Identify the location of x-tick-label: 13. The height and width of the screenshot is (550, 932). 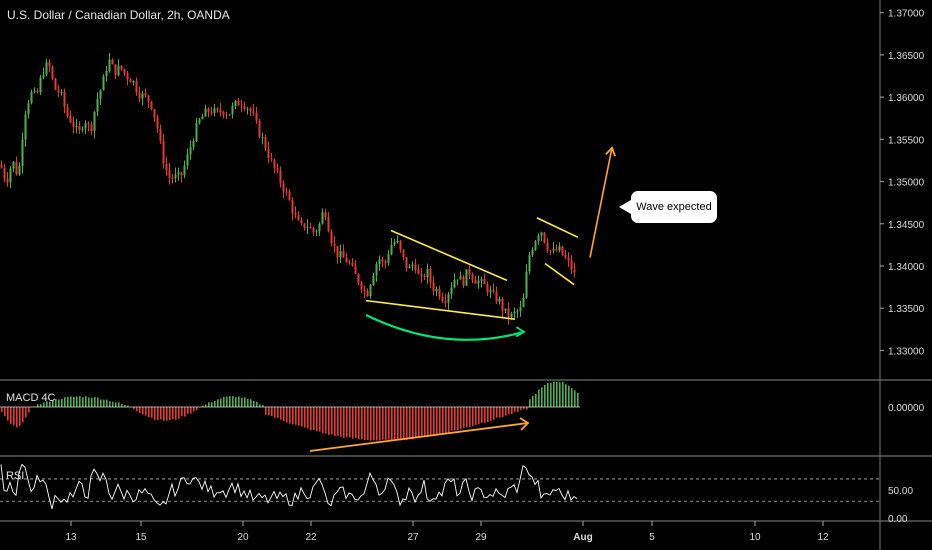
(71, 537).